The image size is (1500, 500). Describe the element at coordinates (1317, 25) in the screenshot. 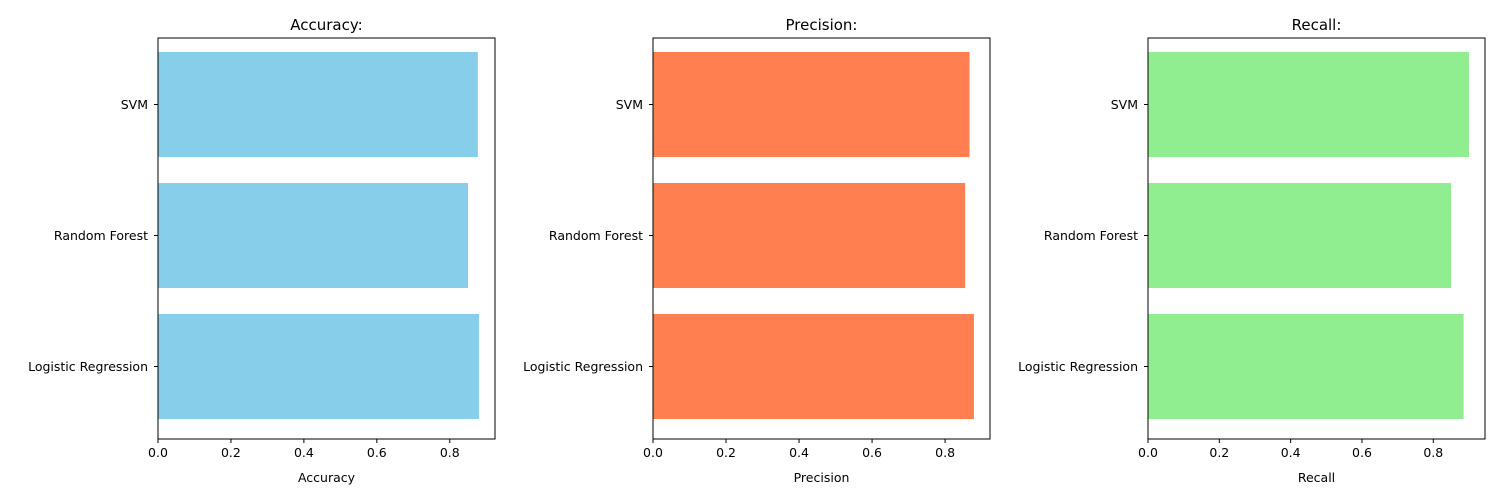

I see `chart-title: Recall:` at that location.